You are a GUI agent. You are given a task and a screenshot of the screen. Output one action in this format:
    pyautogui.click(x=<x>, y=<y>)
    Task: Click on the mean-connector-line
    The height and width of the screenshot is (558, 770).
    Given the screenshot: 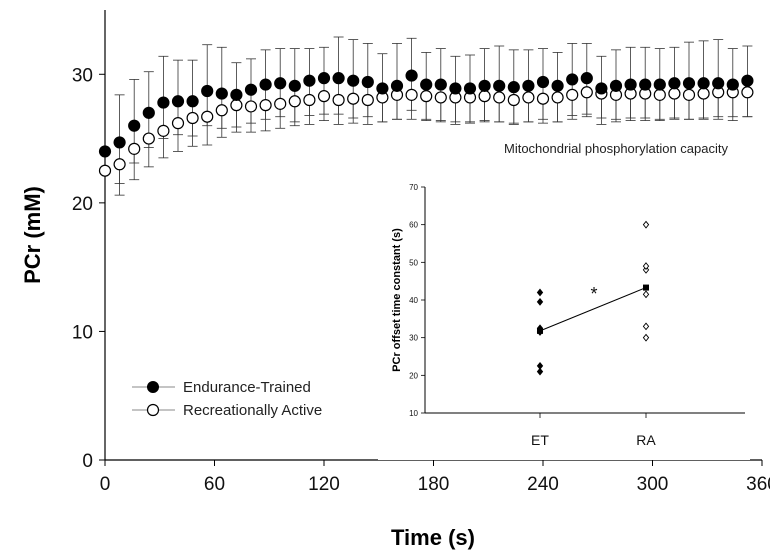 What is the action you would take?
    pyautogui.click(x=593, y=309)
    